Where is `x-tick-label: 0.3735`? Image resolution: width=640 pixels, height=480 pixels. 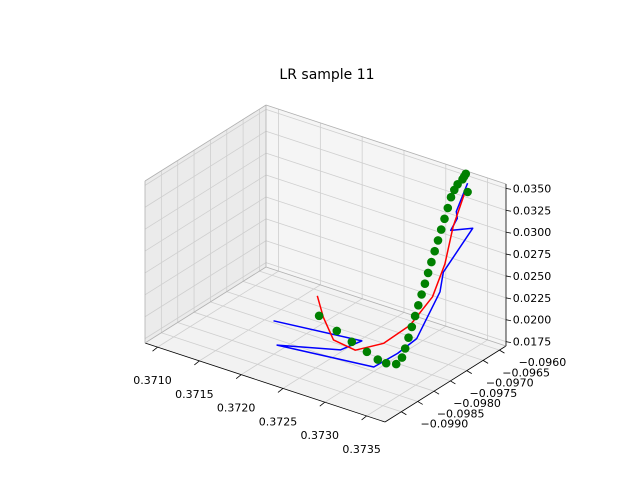
x-tick-label: 0.3735 is located at coordinates (361, 449).